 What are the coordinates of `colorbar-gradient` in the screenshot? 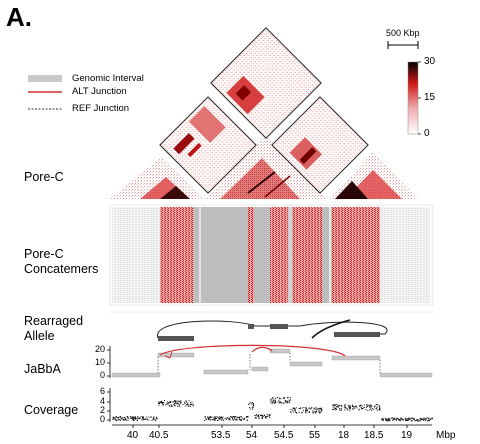 It's located at (413, 98).